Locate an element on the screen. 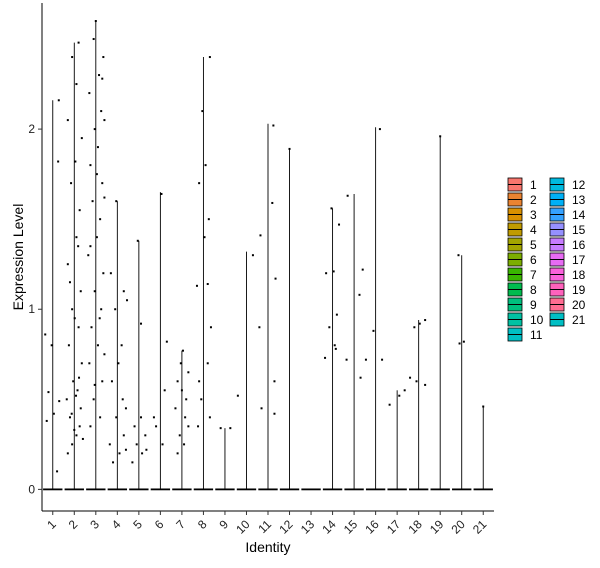 Image resolution: width=600 pixels, height=568 pixels. legend-label-12: 12 is located at coordinates (579, 185).